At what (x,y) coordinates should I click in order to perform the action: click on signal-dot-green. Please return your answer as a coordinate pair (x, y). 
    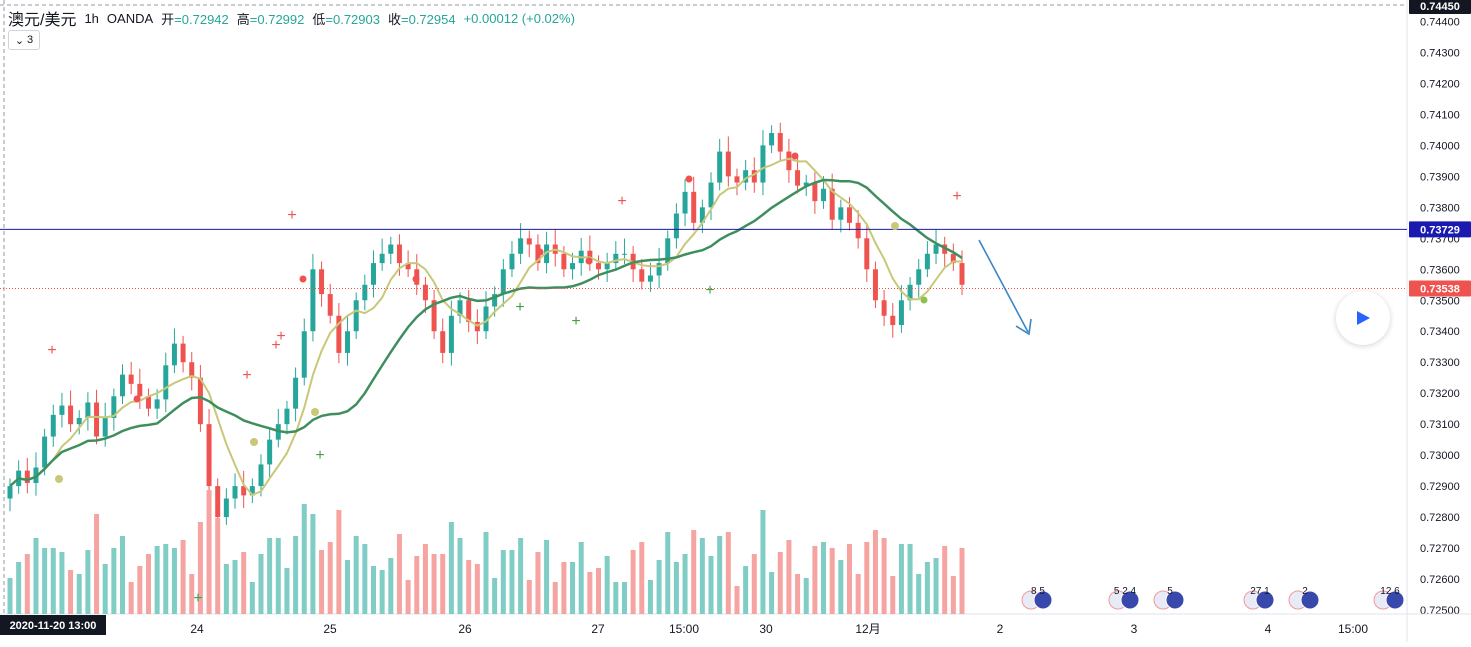
    Looking at the image, I should click on (924, 300).